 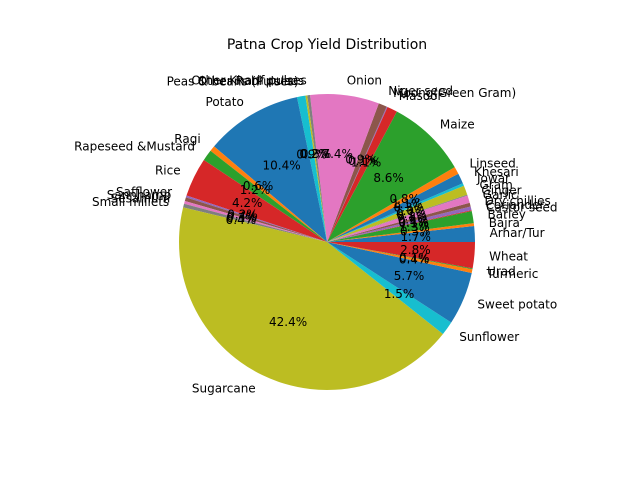 I want to click on pie-name-label: Bajra, so click(x=504, y=223).